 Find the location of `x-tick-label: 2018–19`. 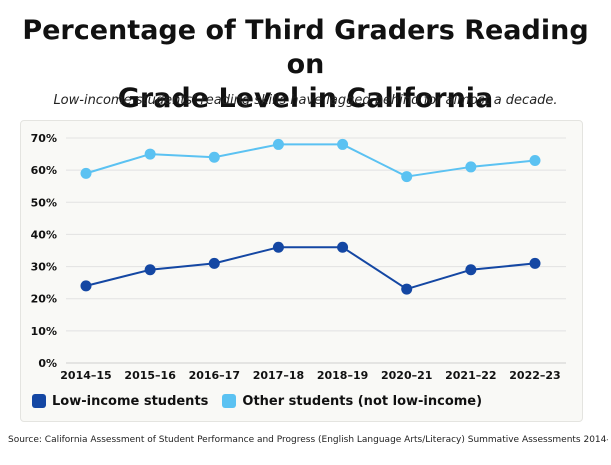

x-tick-label: 2018–19 is located at coordinates (342, 375).